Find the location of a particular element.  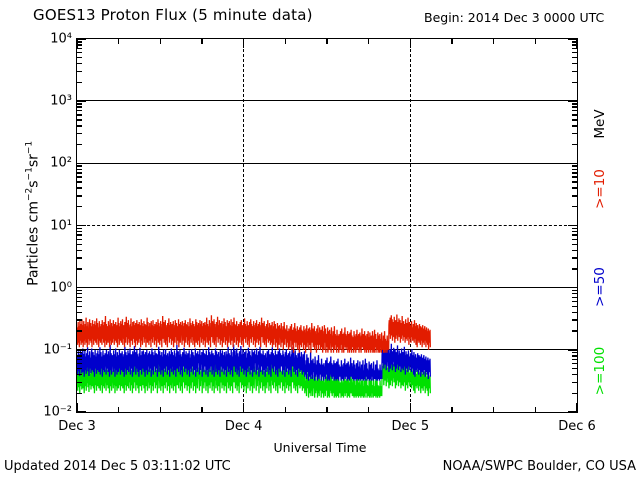

y-tick-label: 10⁻² is located at coordinates (57, 412).